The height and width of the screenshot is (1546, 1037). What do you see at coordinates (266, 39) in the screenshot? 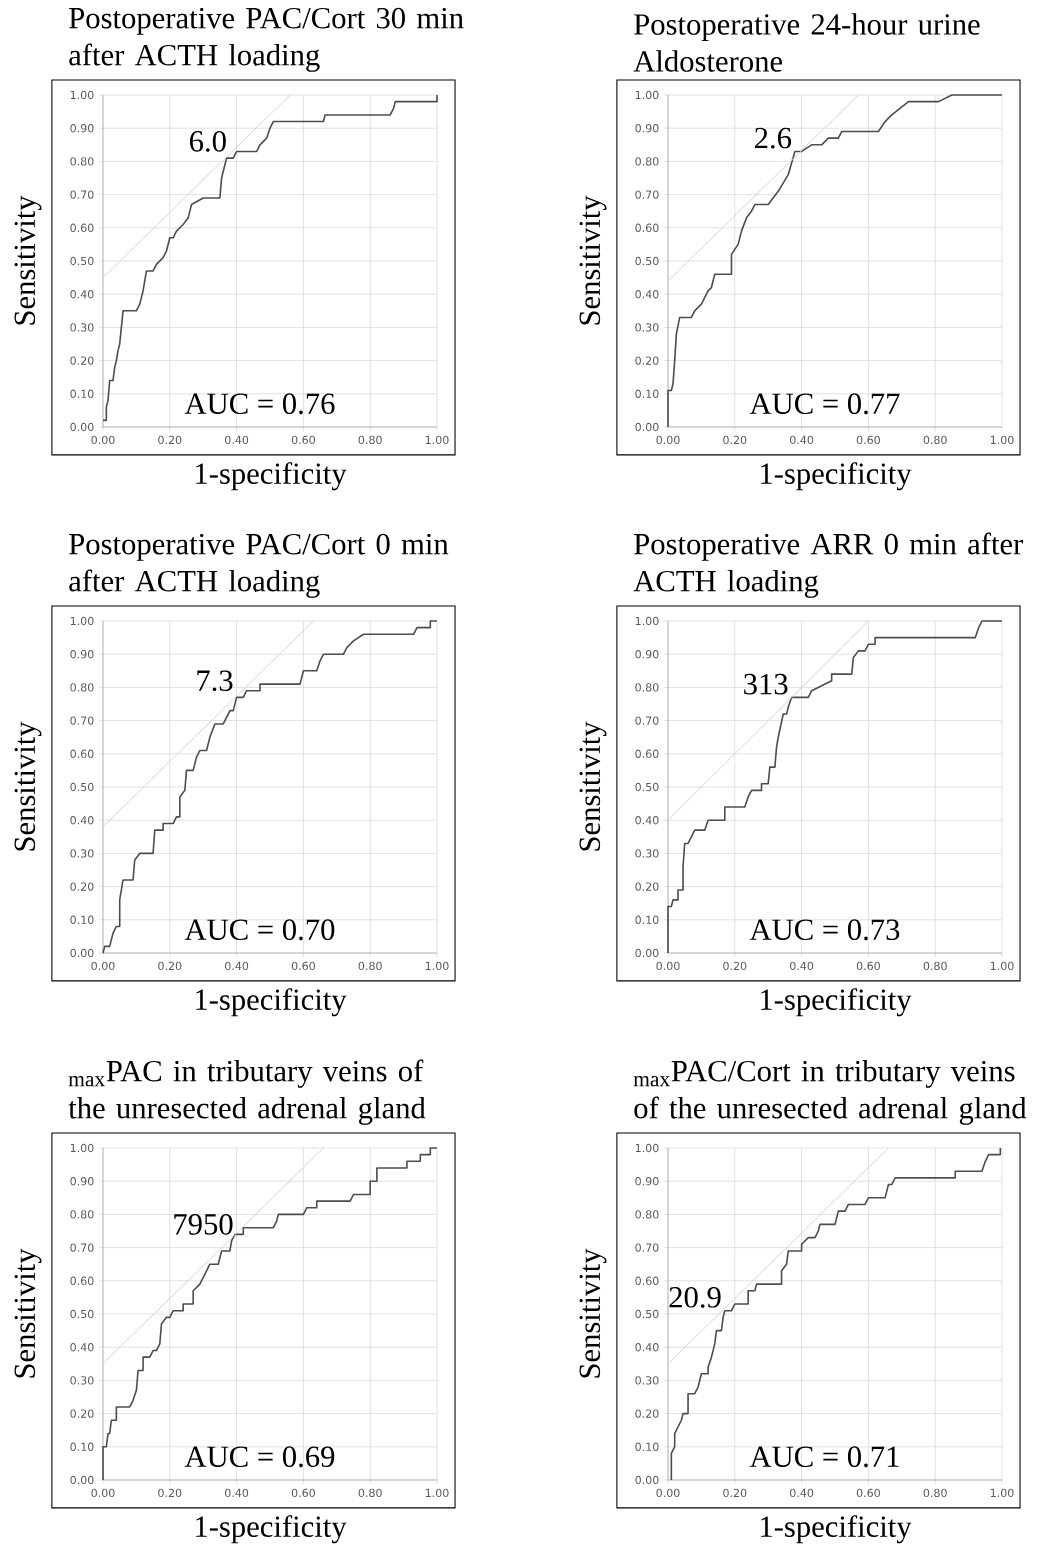
I see `chart-title: Postoperative PAC/Cort 30 min after ACTH loading` at bounding box center [266, 39].